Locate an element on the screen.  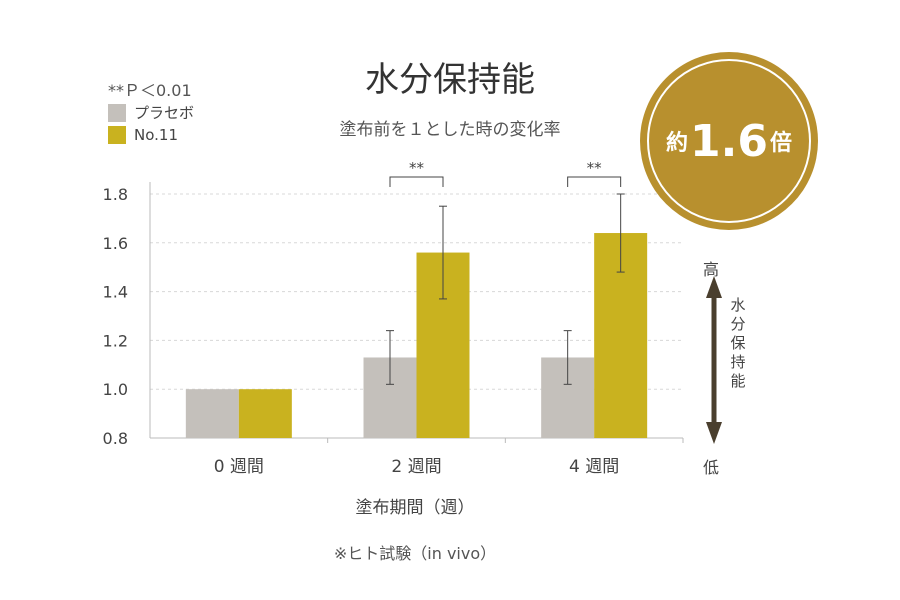
badge-ring is located at coordinates (729, 141).